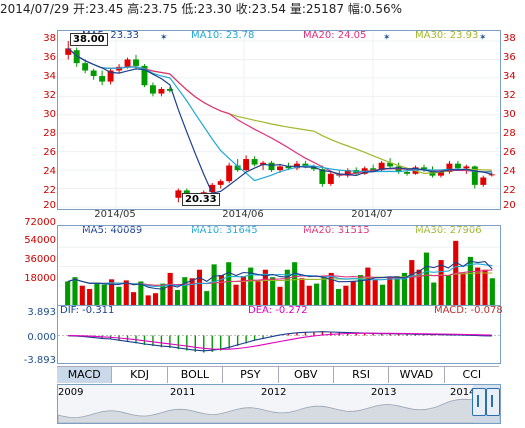 Image resolution: width=525 pixels, height=428 pixels. What do you see at coordinates (279, 409) in the screenshot?
I see `navigator-history-area` at bounding box center [279, 409].